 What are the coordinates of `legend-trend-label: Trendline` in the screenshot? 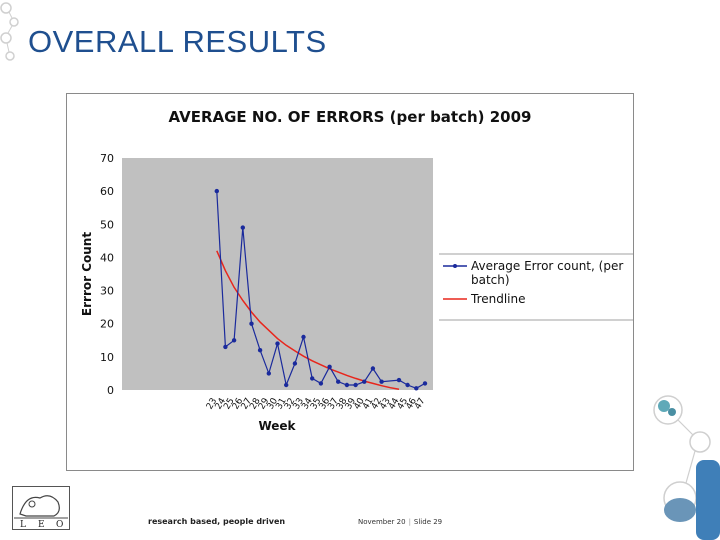 It's located at (498, 299).